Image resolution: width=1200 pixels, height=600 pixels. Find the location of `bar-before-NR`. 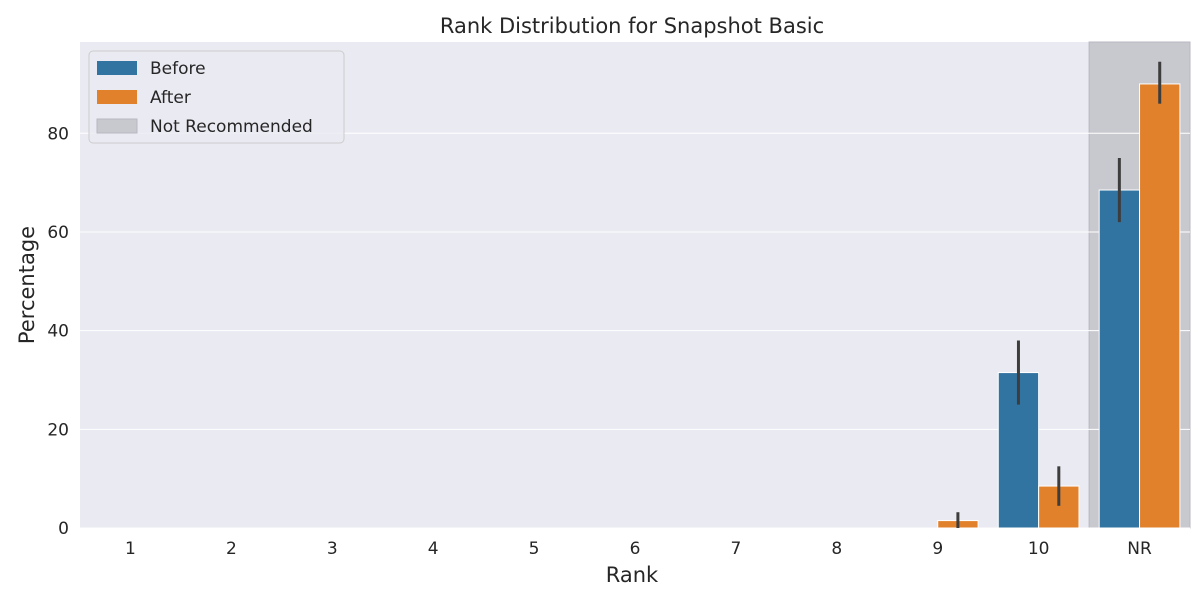

bar-before-NR is located at coordinates (1119, 359).